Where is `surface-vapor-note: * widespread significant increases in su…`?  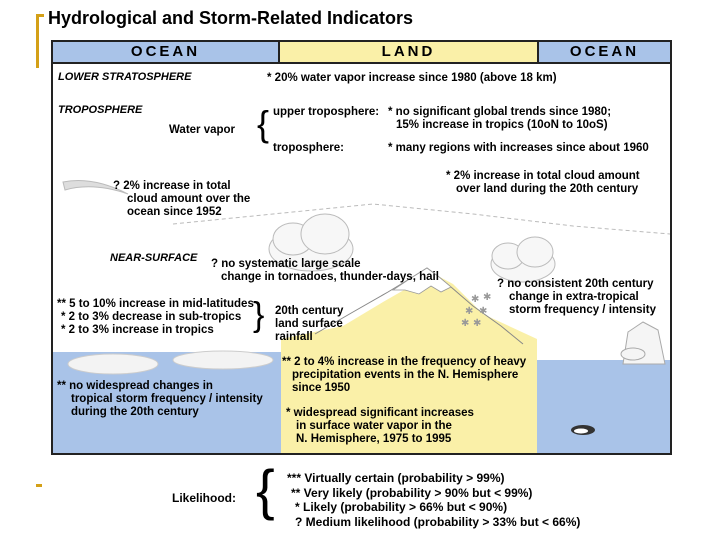
surface-vapor-note: * widespread significant increases in su… is located at coordinates (380, 426).